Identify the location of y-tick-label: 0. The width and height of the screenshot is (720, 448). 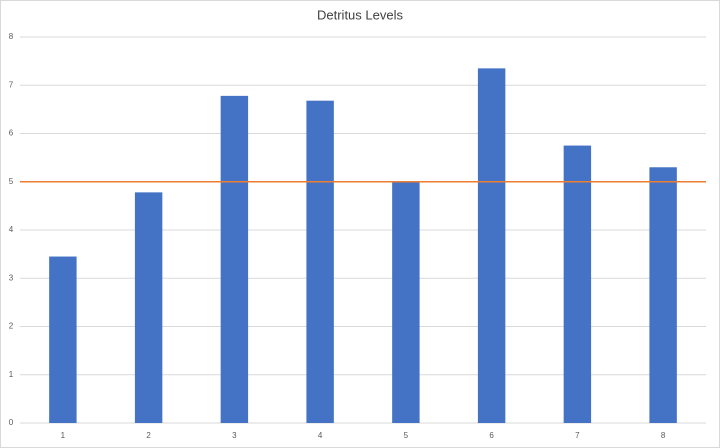
(11, 422).